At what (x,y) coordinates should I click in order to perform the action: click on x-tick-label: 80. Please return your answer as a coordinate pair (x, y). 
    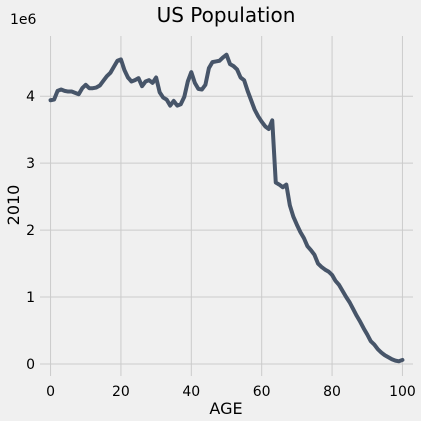
    Looking at the image, I should click on (332, 392).